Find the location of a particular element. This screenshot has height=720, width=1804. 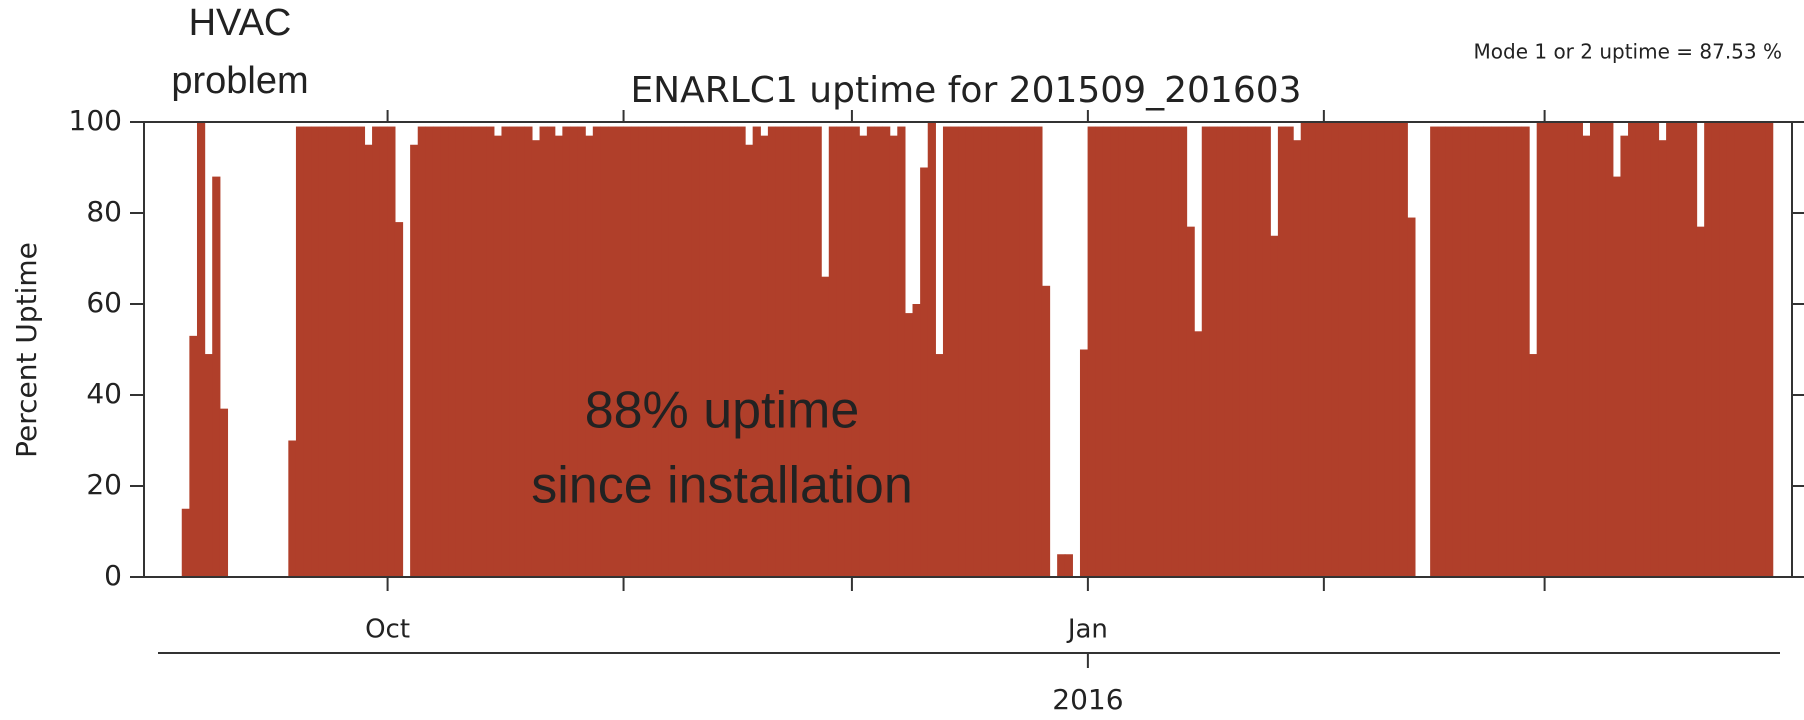

annotation: 88% uptime is located at coordinates (722, 411).